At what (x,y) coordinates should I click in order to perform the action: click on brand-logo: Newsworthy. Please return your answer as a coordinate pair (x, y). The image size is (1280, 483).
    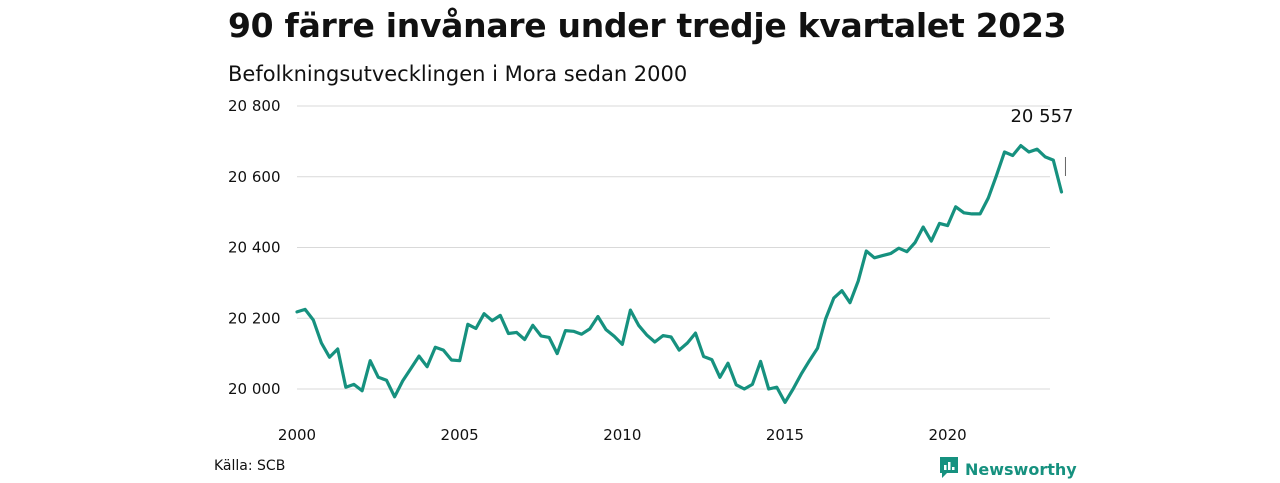
    Looking at the image, I should click on (1007, 469).